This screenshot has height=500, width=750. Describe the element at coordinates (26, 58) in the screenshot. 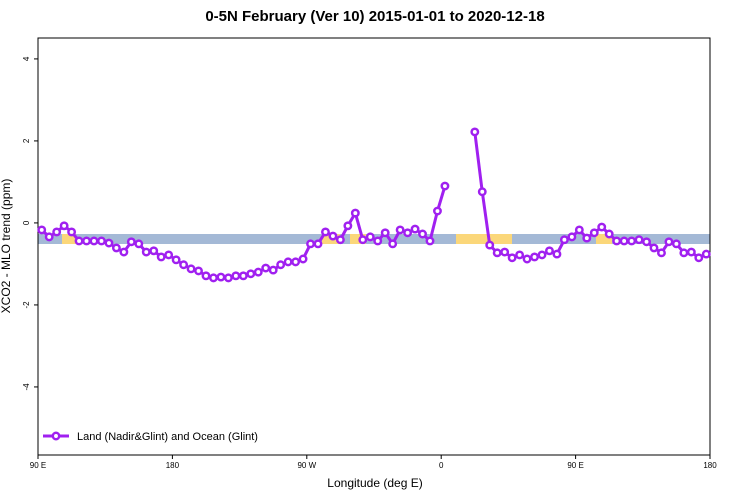

I see `y-tick-label: 4` at that location.